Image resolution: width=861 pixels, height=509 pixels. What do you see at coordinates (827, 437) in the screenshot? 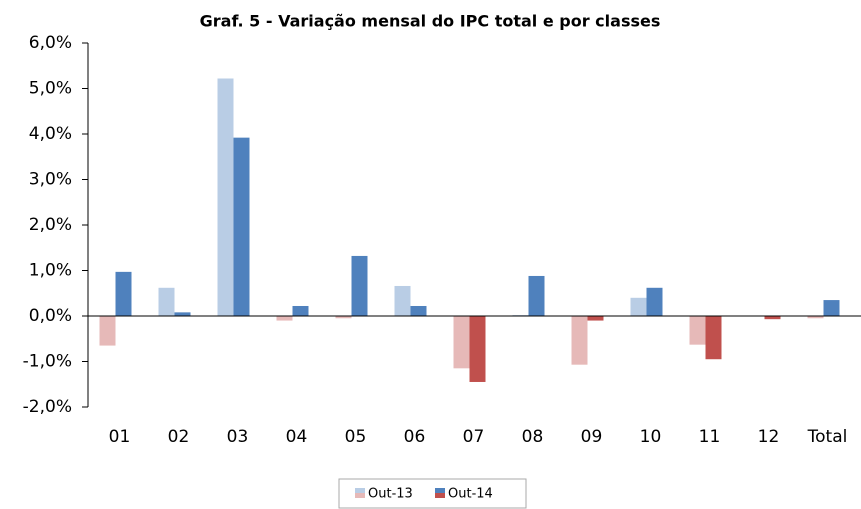
I see `x-tick-label: Total` at bounding box center [827, 437].